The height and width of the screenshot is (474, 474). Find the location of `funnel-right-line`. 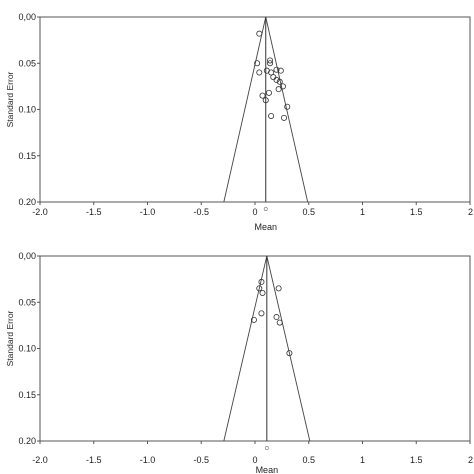

funnel-right-line is located at coordinates (288, 348).